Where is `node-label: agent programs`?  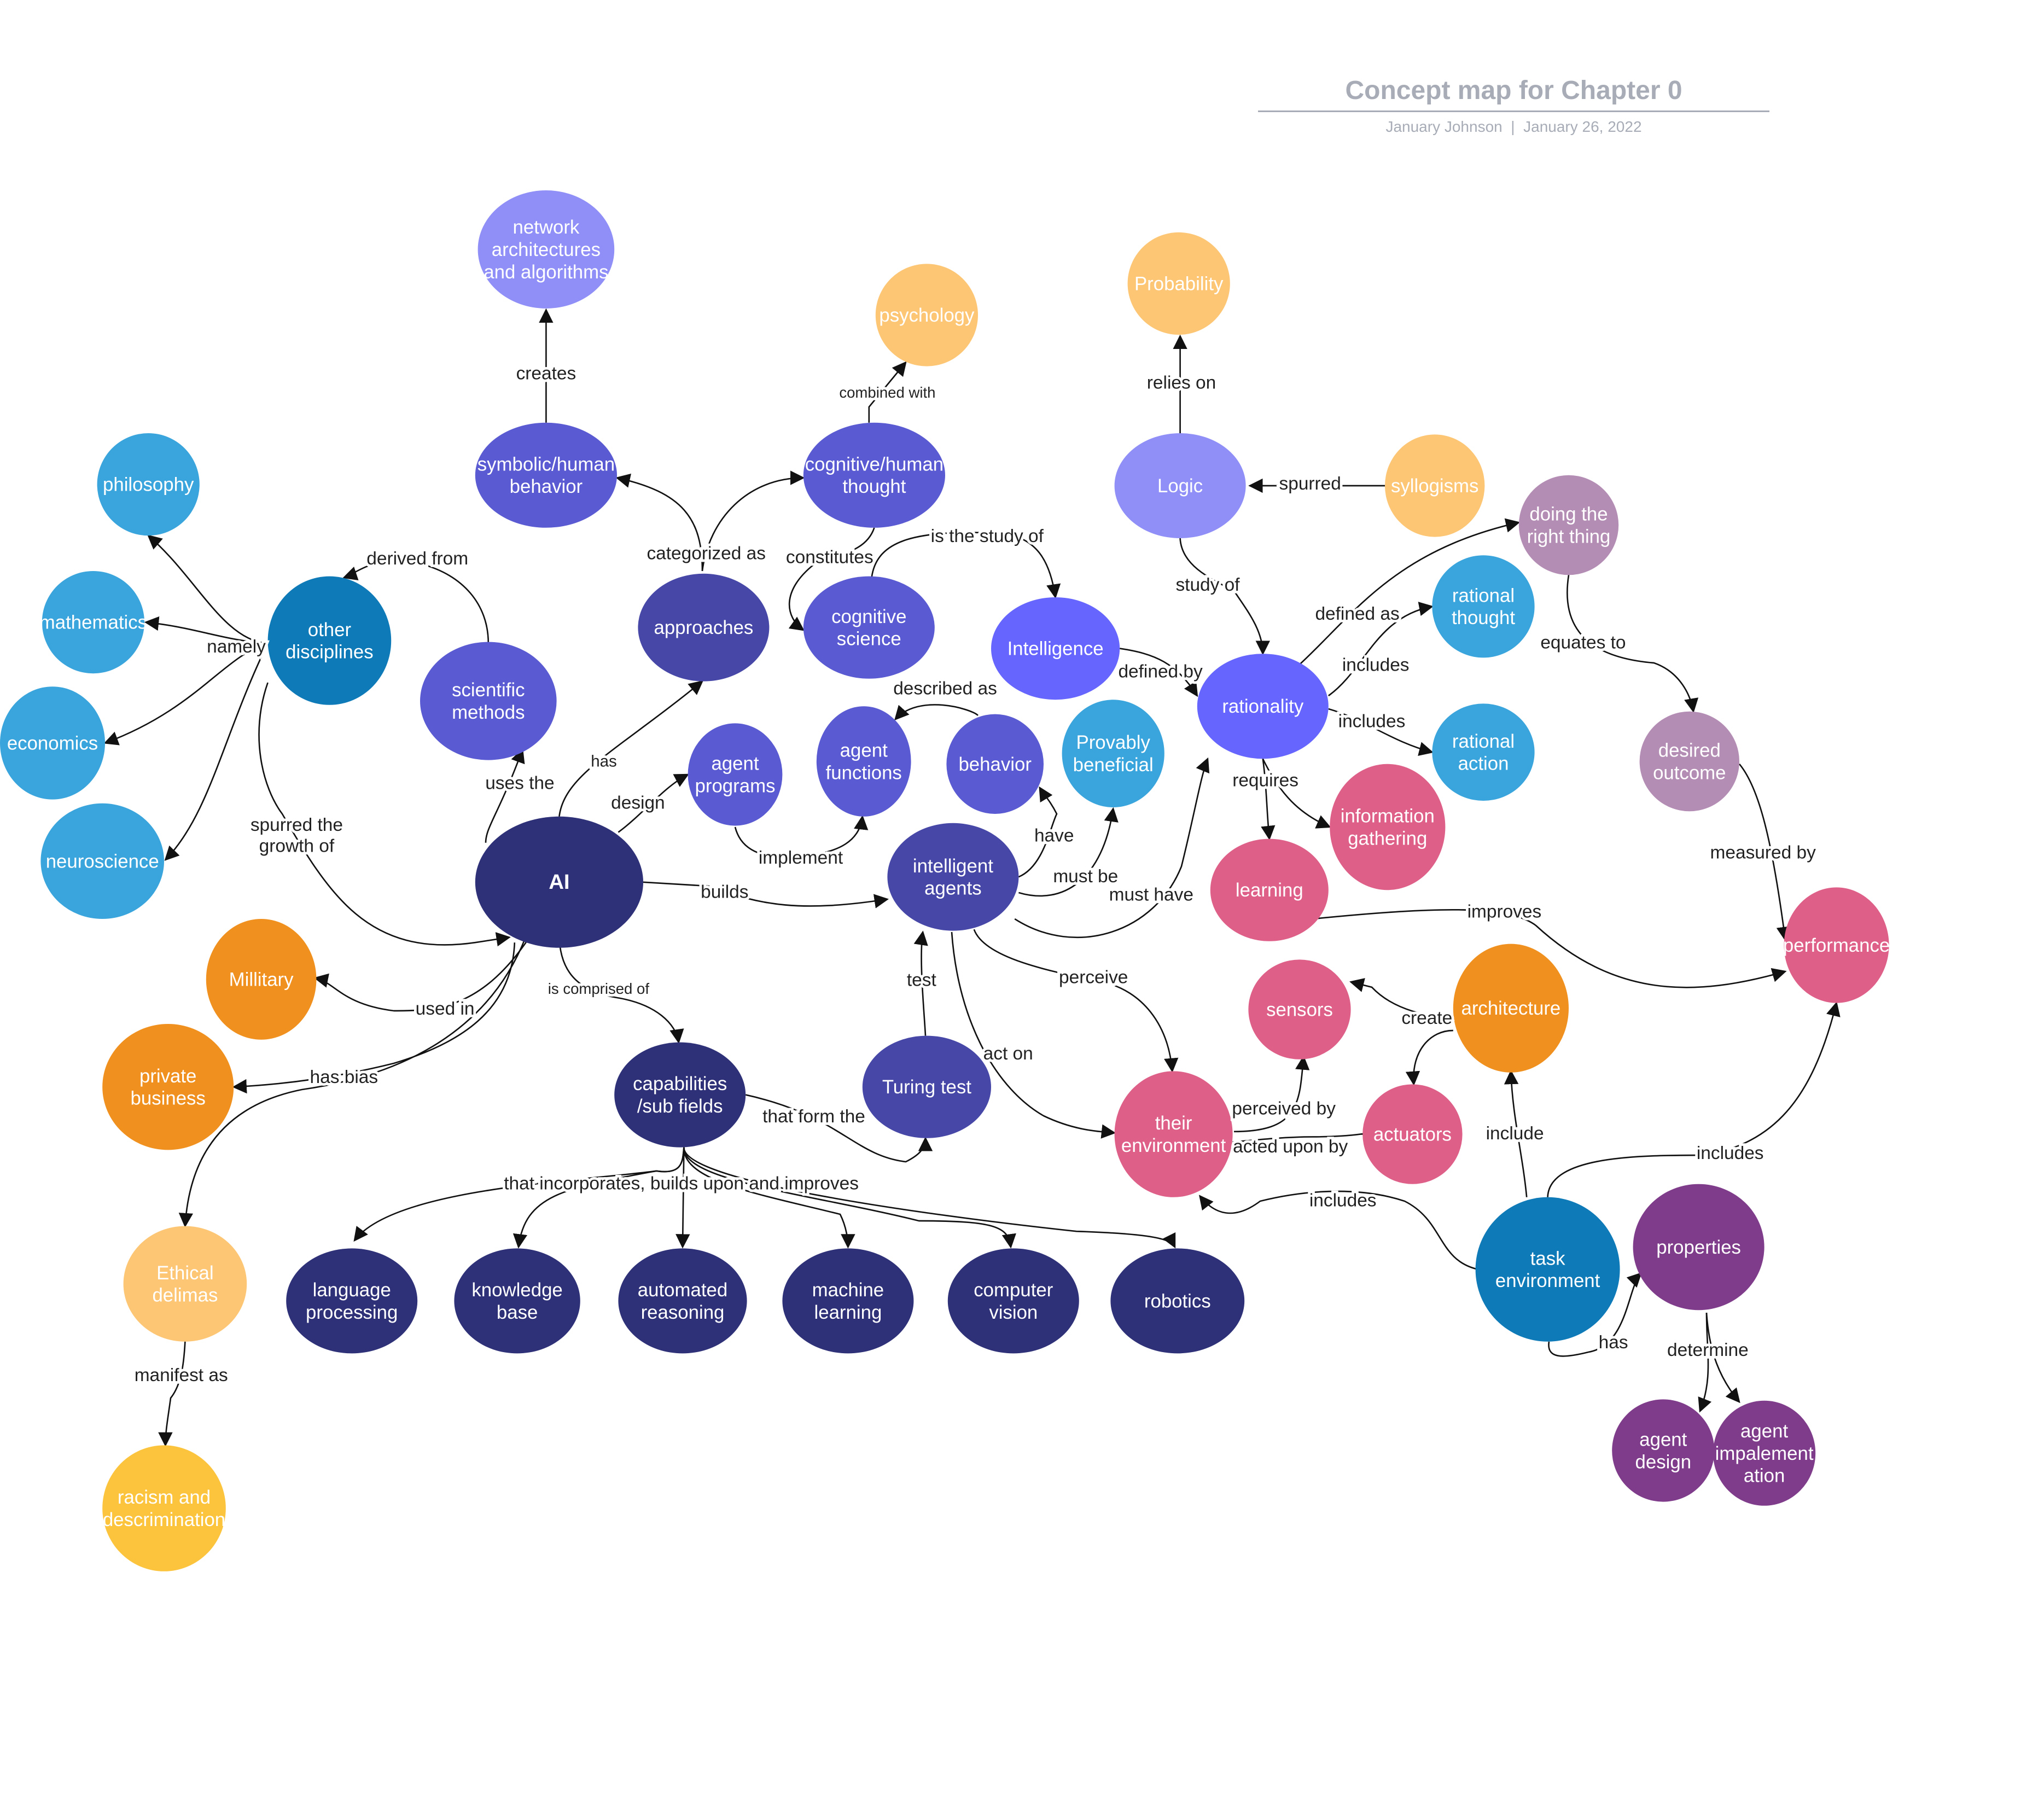
node-label: agent programs is located at coordinates (735, 775).